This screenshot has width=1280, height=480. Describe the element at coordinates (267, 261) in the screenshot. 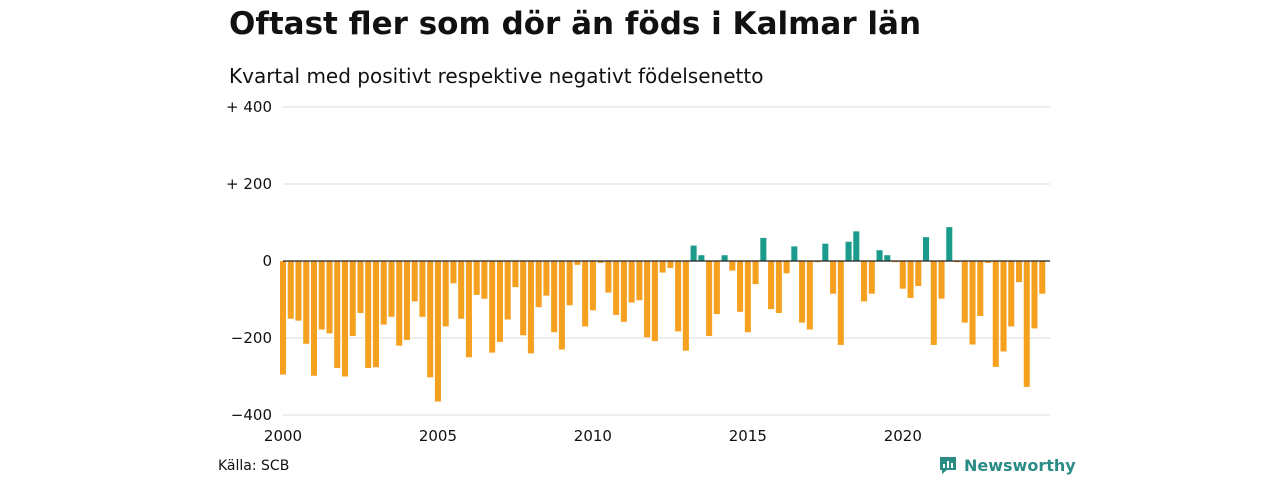

I see `y-tick-label: 0` at that location.